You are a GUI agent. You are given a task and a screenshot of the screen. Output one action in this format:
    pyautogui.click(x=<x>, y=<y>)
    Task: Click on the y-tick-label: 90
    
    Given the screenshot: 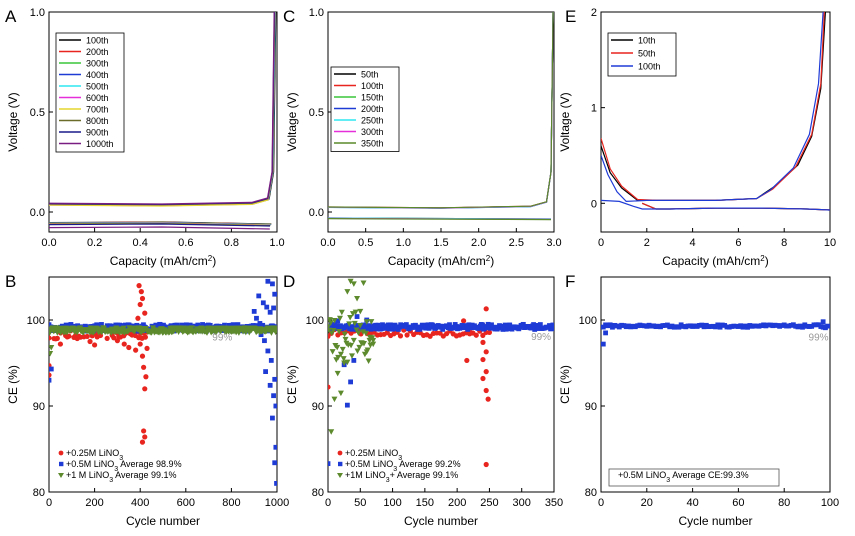 What is the action you would take?
    pyautogui.click(x=318, y=407)
    